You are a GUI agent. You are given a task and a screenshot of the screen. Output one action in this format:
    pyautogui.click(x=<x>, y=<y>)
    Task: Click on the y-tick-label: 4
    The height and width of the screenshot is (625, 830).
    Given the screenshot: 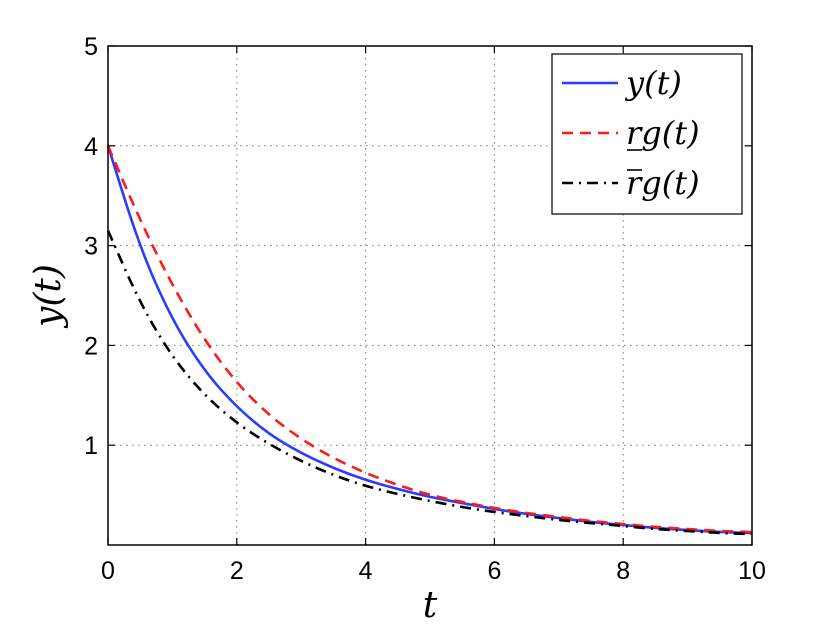 What is the action you would take?
    pyautogui.click(x=91, y=147)
    